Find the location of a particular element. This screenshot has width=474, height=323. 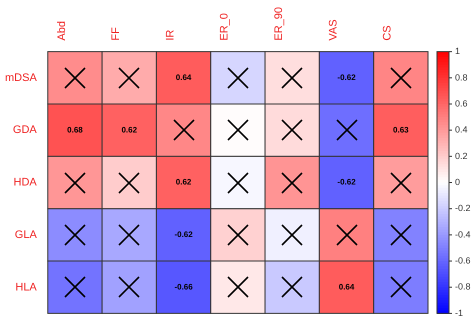

color-bar-label: 0.2 is located at coordinates (461, 155).